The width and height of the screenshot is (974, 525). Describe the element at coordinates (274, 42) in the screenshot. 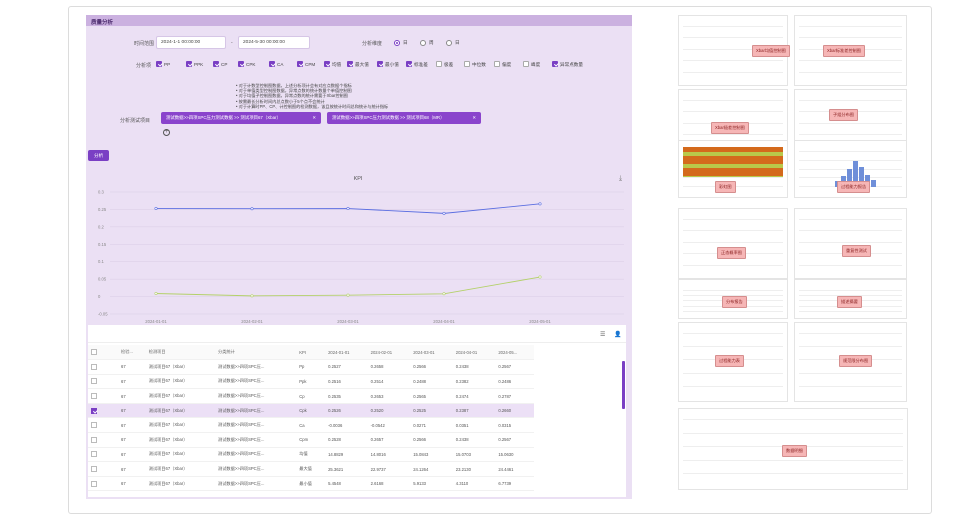

I see `end-datetime-input: 2024-5-30 00:00:00` at that location.